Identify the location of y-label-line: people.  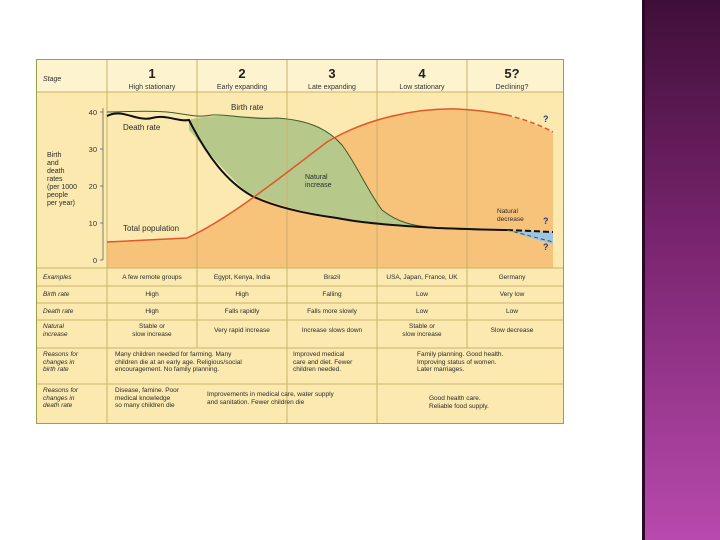
(58, 195).